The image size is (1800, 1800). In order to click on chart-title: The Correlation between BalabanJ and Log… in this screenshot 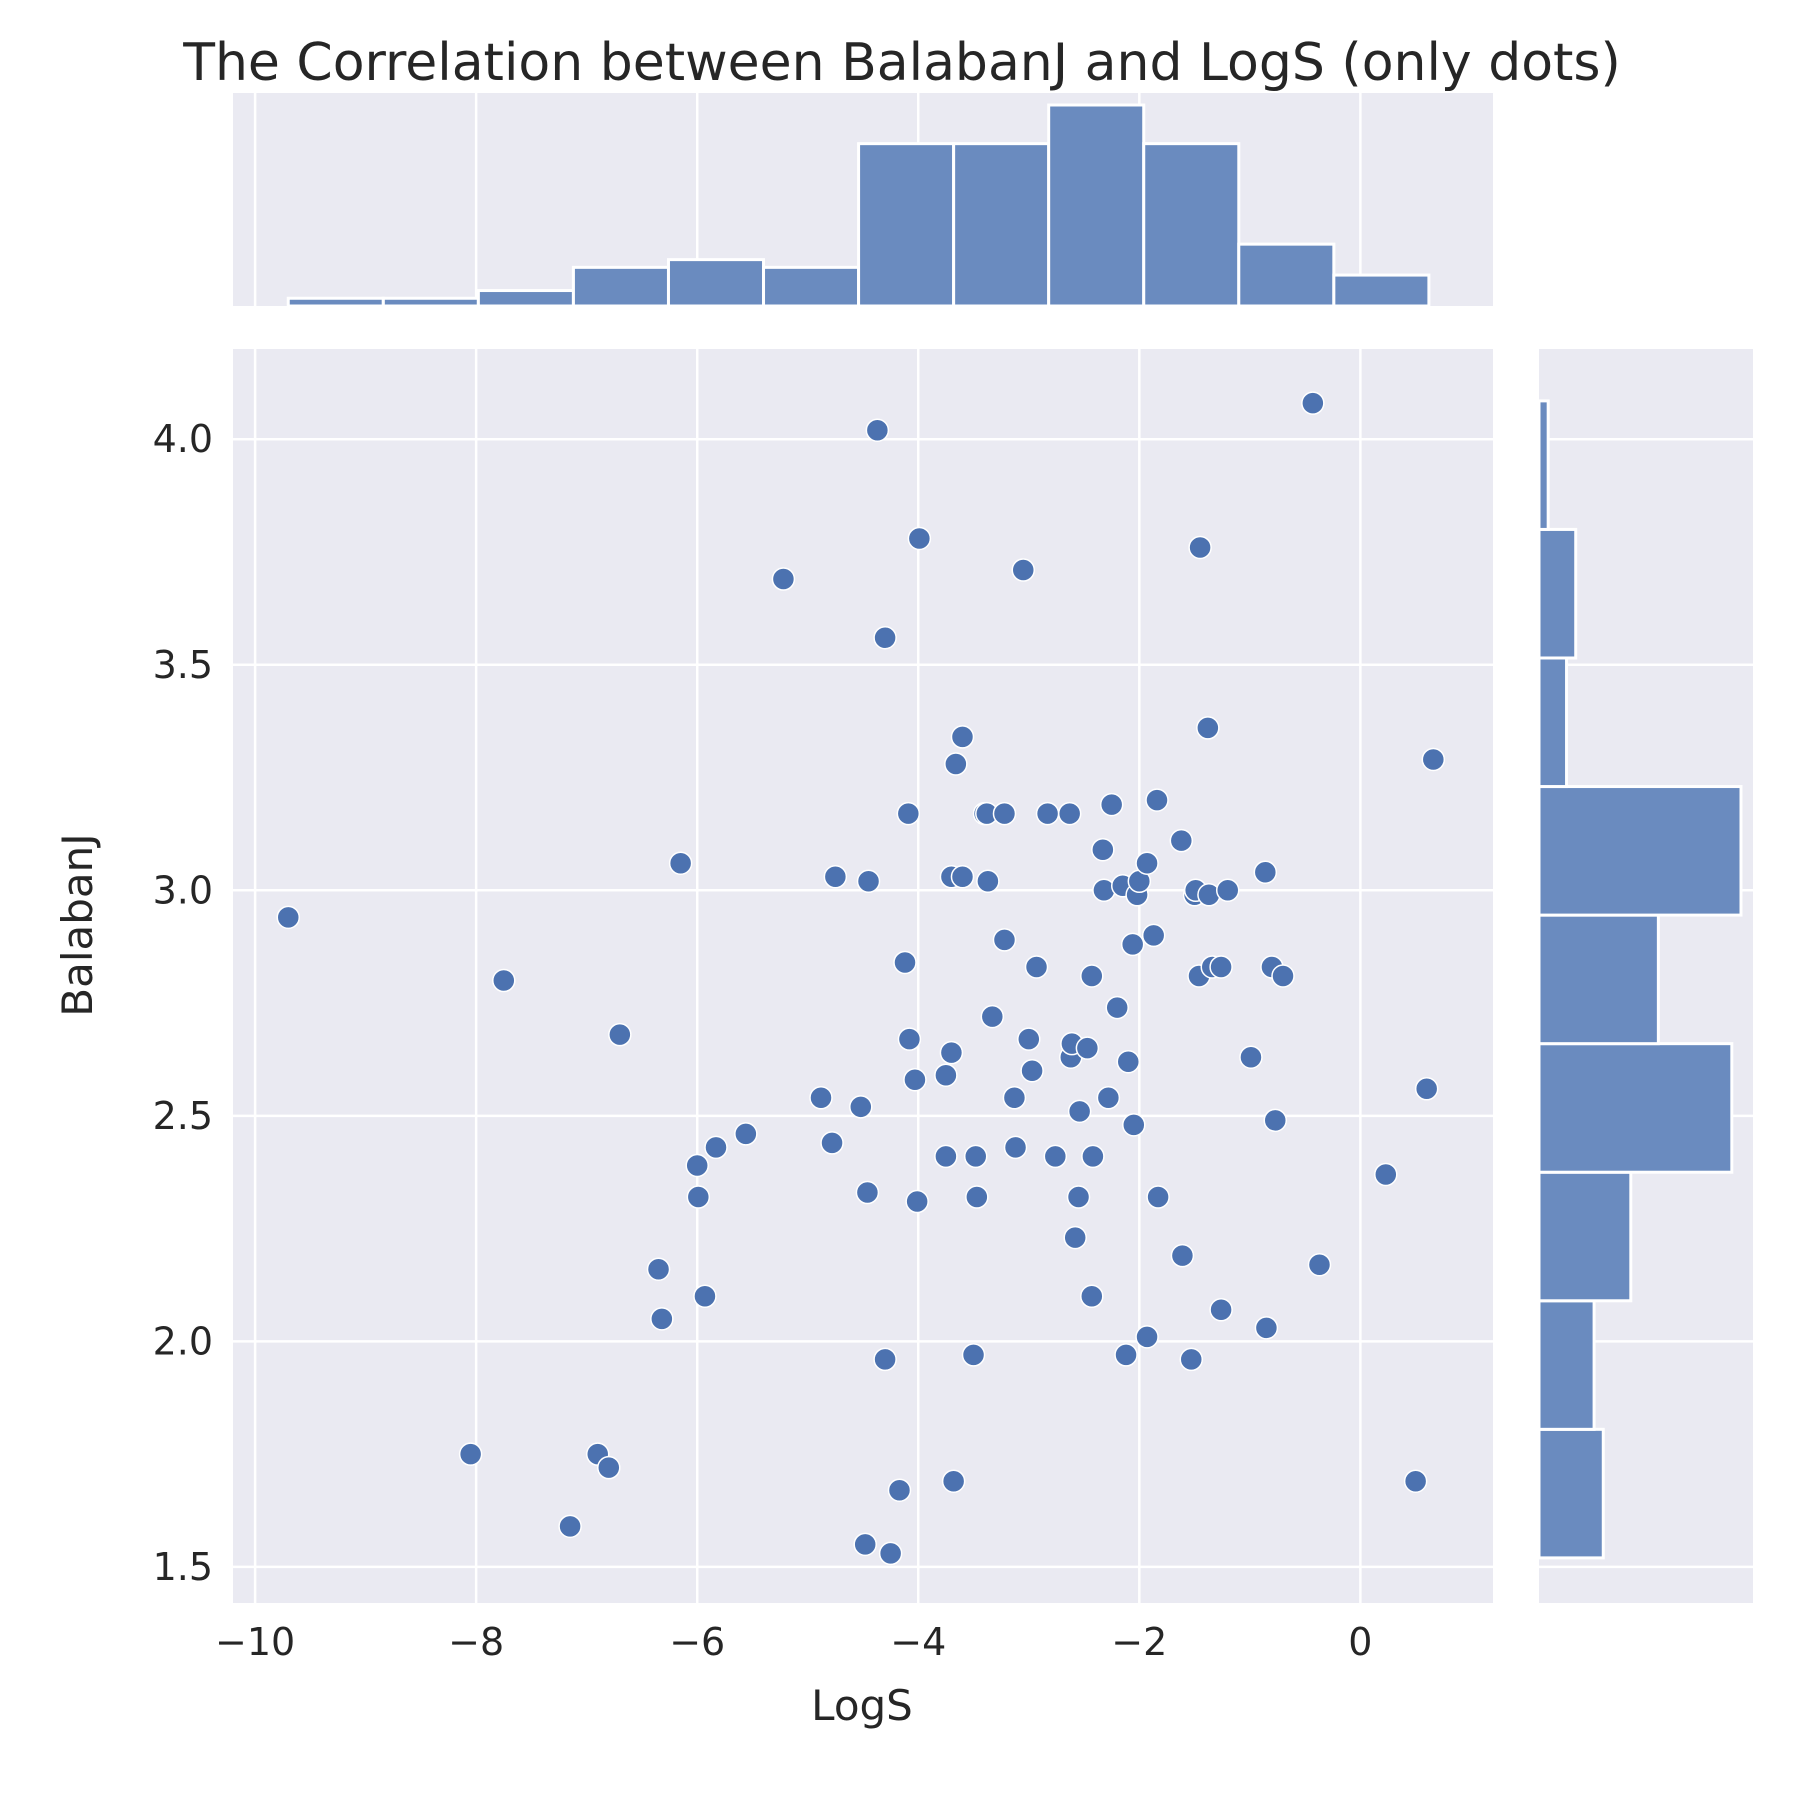, I will do `click(901, 63)`.